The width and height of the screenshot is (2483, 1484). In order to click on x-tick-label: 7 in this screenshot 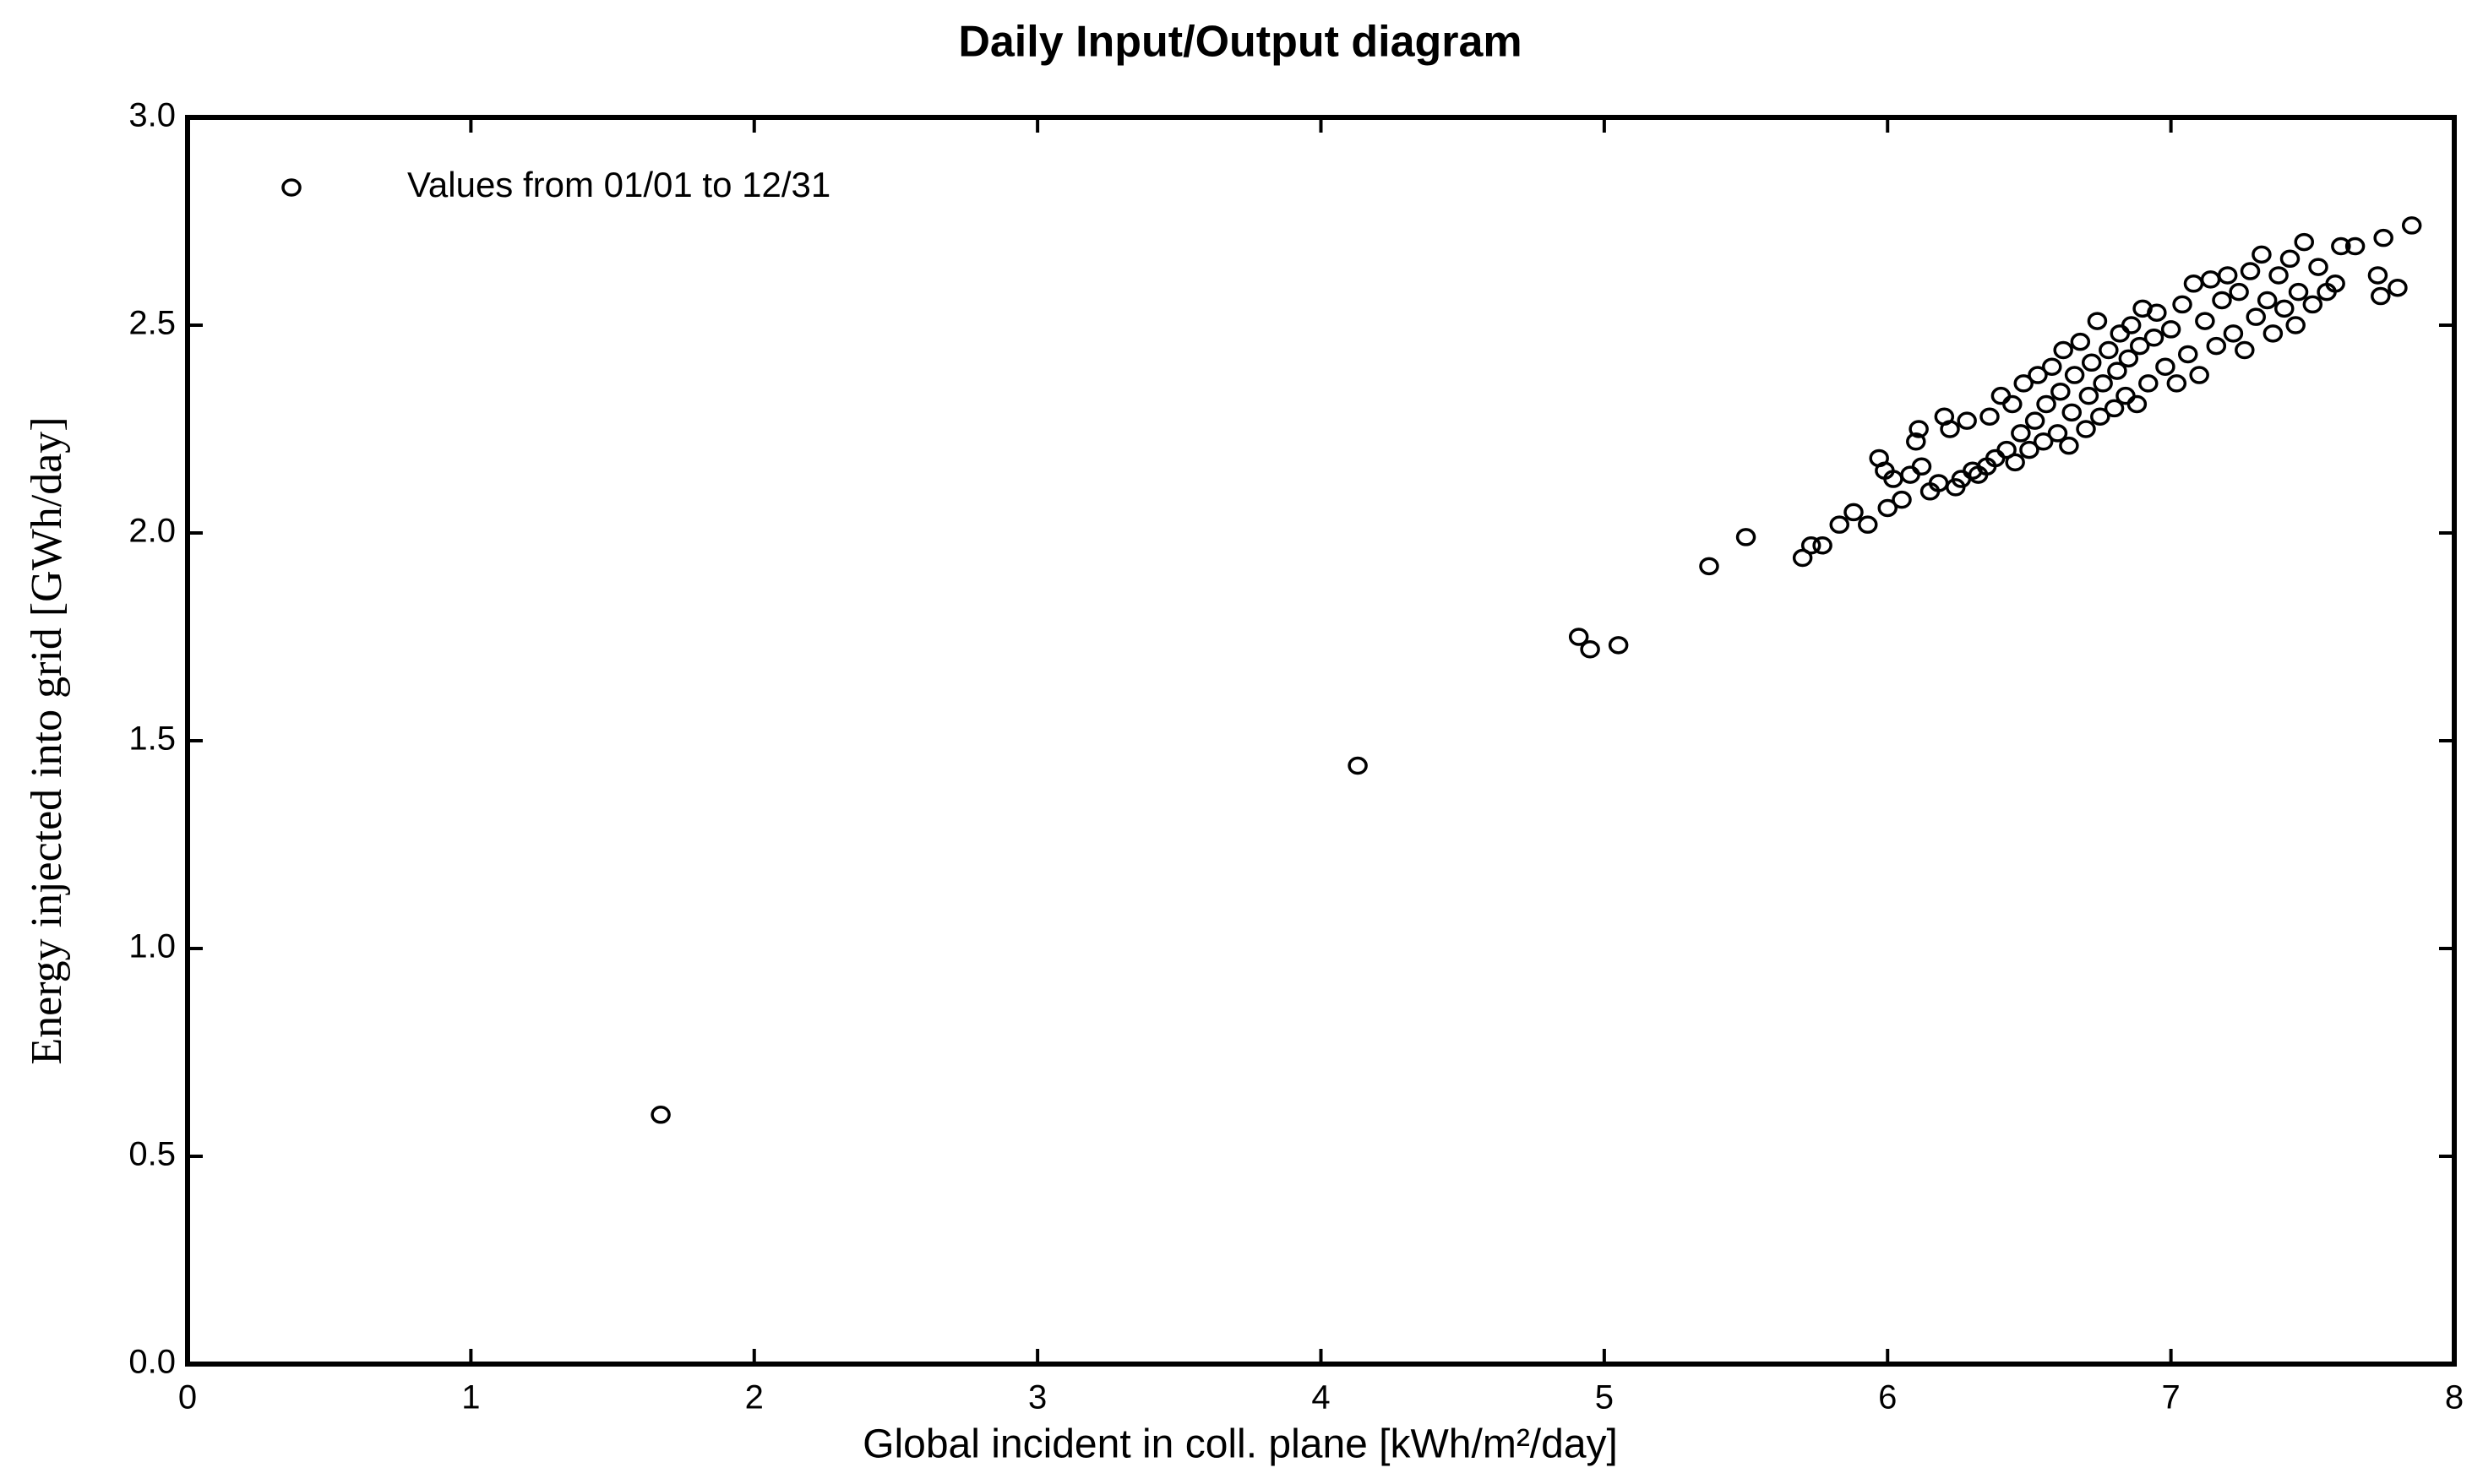, I will do `click(2171, 1397)`.